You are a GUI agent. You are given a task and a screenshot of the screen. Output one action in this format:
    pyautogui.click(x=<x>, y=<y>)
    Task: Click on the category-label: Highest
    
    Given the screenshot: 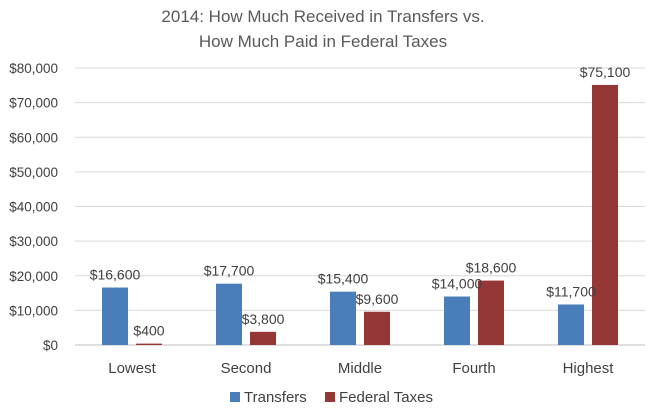 What is the action you would take?
    pyautogui.click(x=589, y=368)
    